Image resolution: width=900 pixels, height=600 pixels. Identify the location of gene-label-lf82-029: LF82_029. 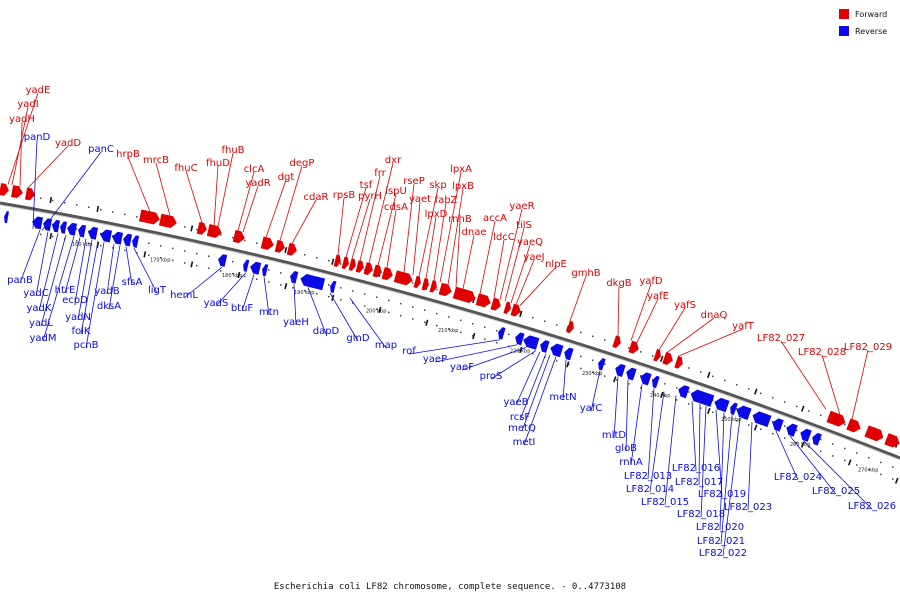
(868, 347).